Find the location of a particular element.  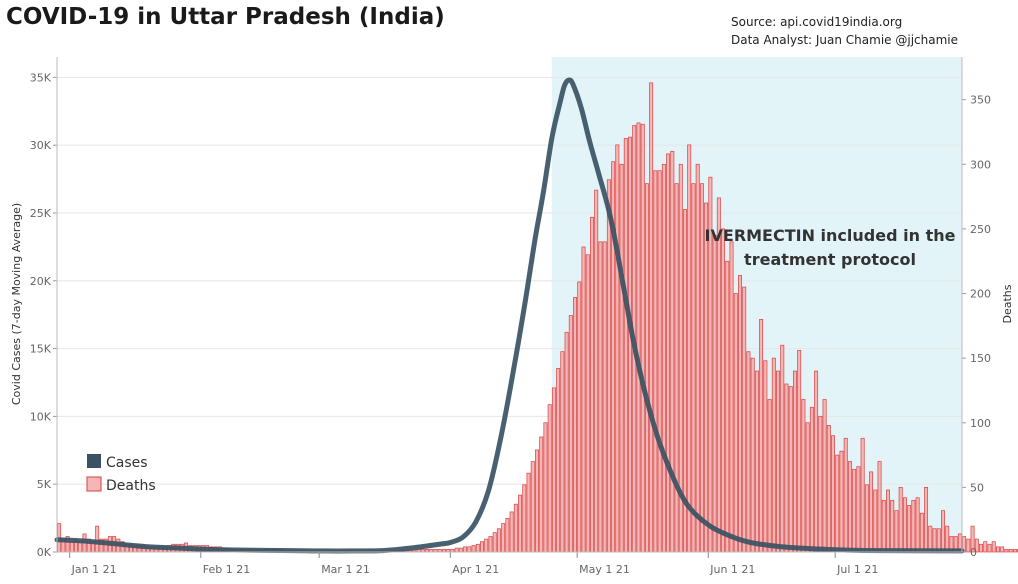

legend-cases-swatch is located at coordinates (94, 461).